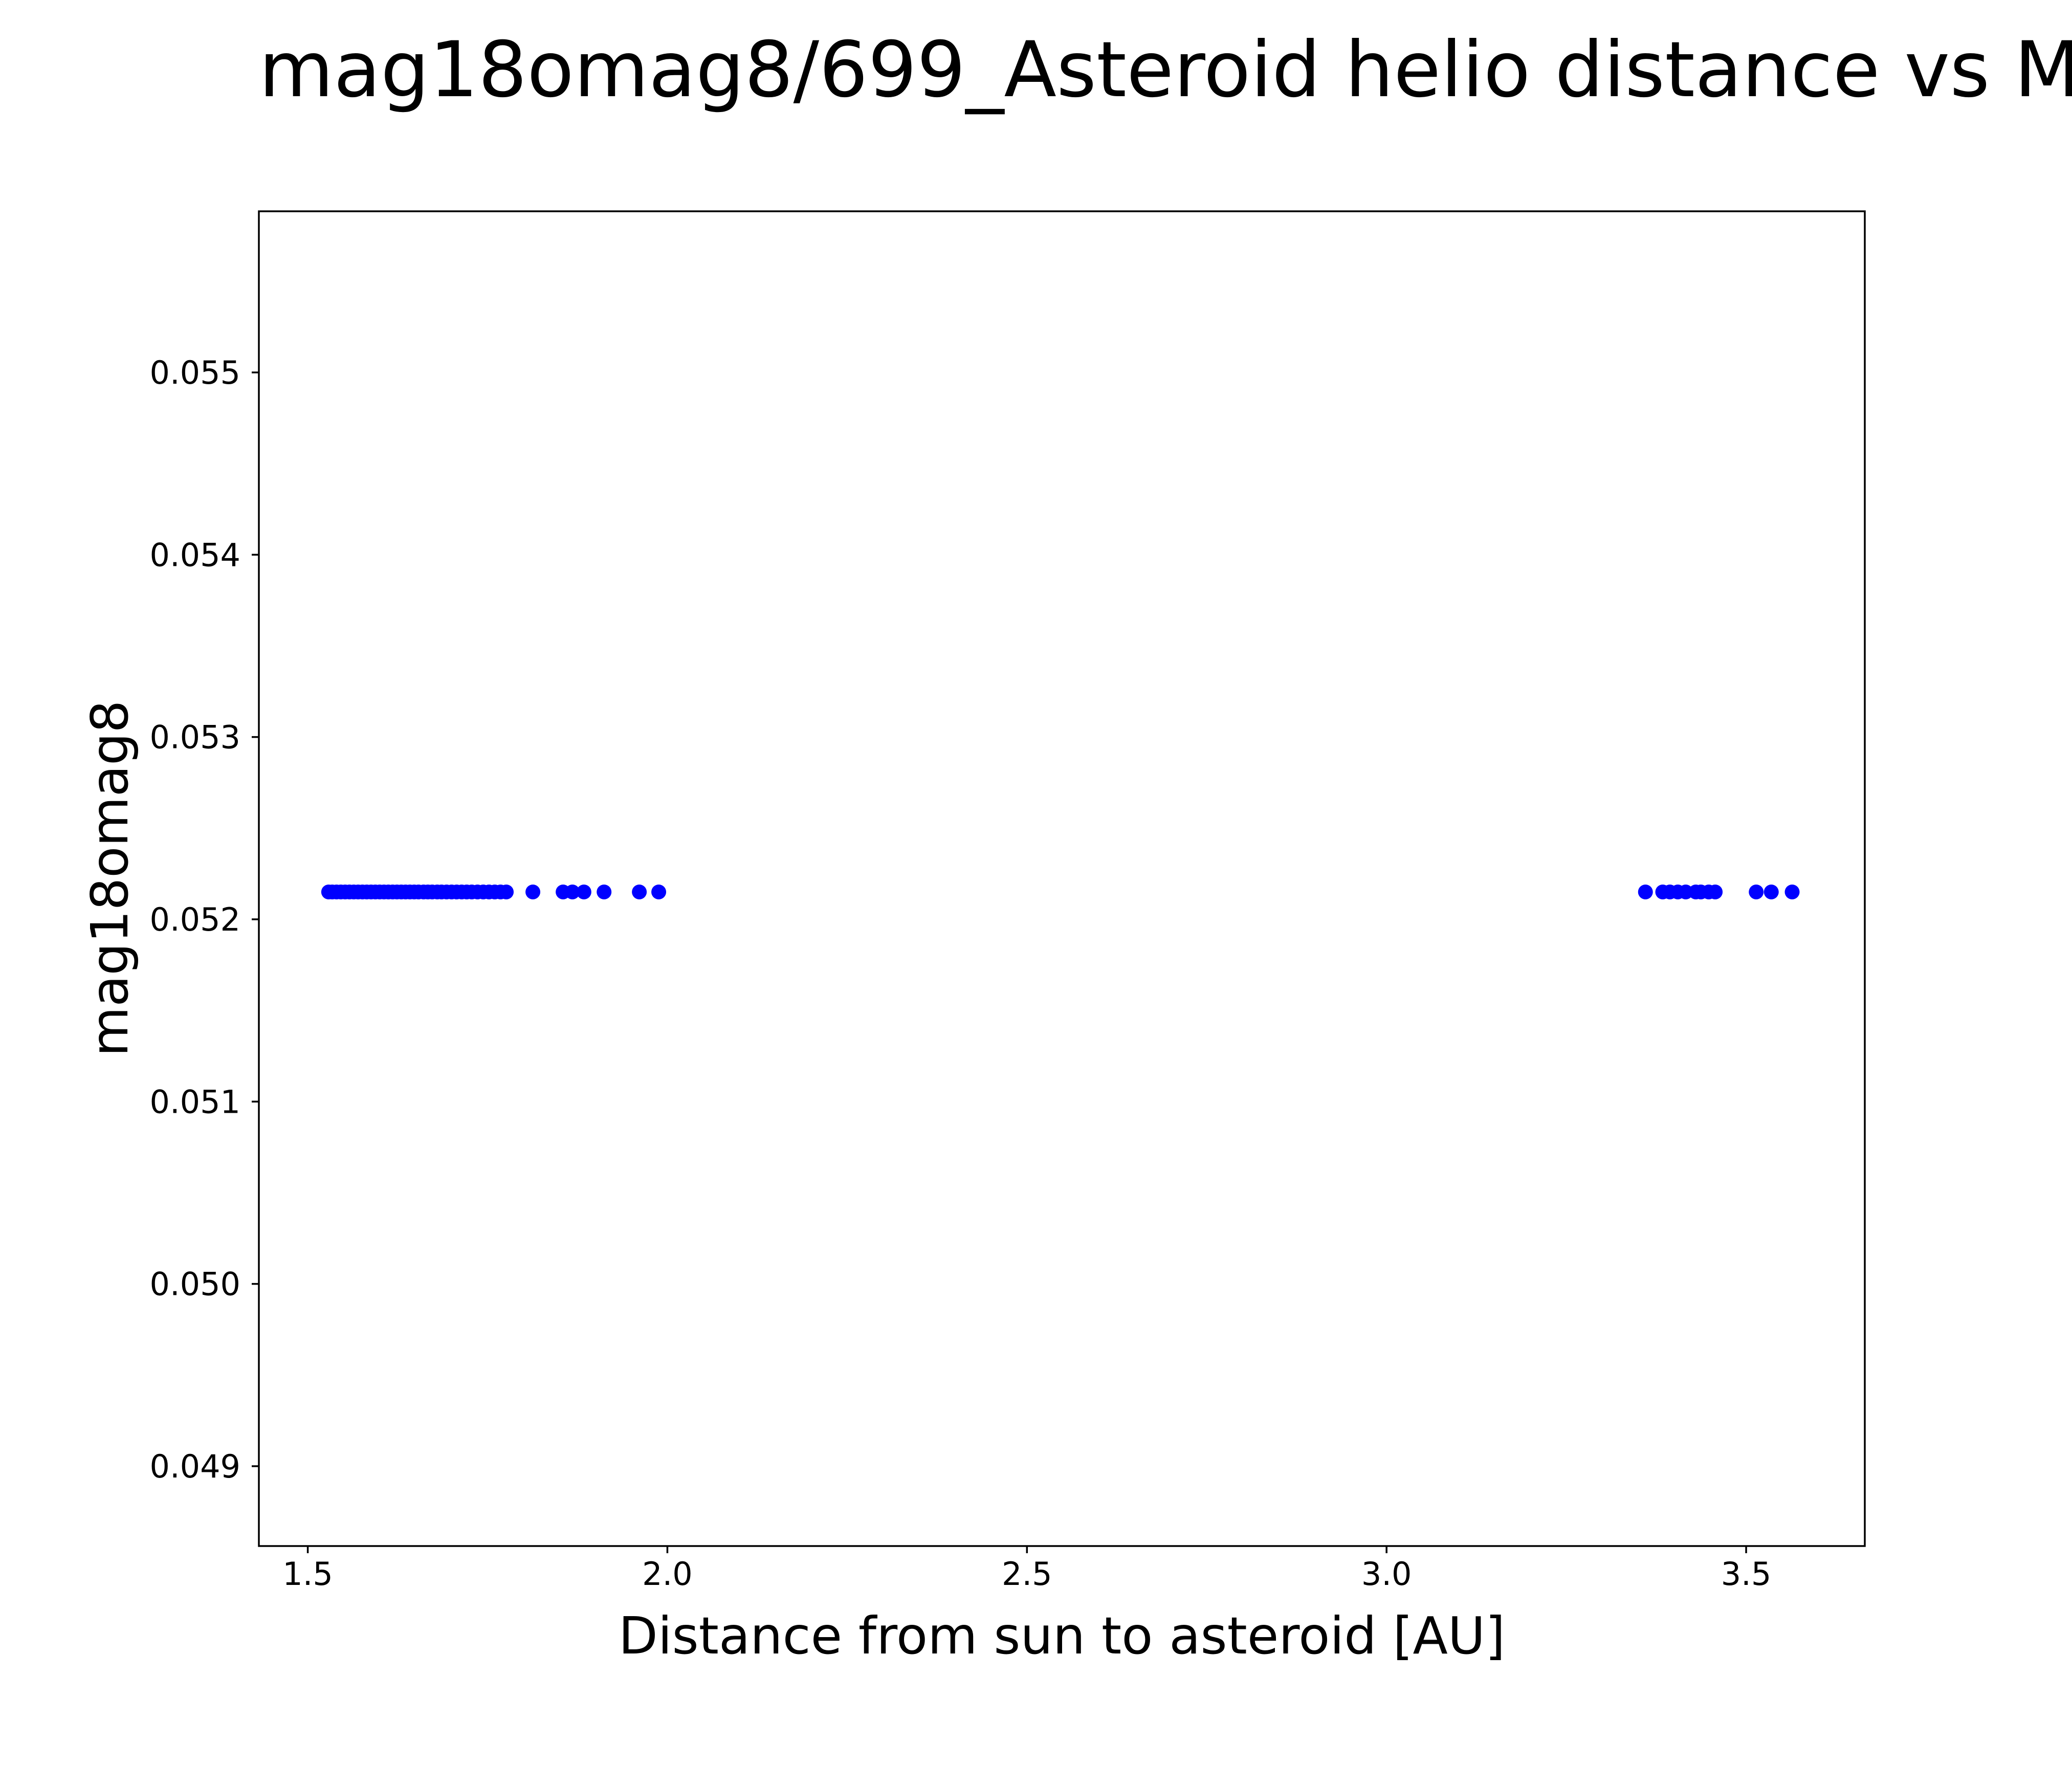 Image resolution: width=2072 pixels, height=1765 pixels. I want to click on y-tick-label: 0.049, so click(195, 1467).